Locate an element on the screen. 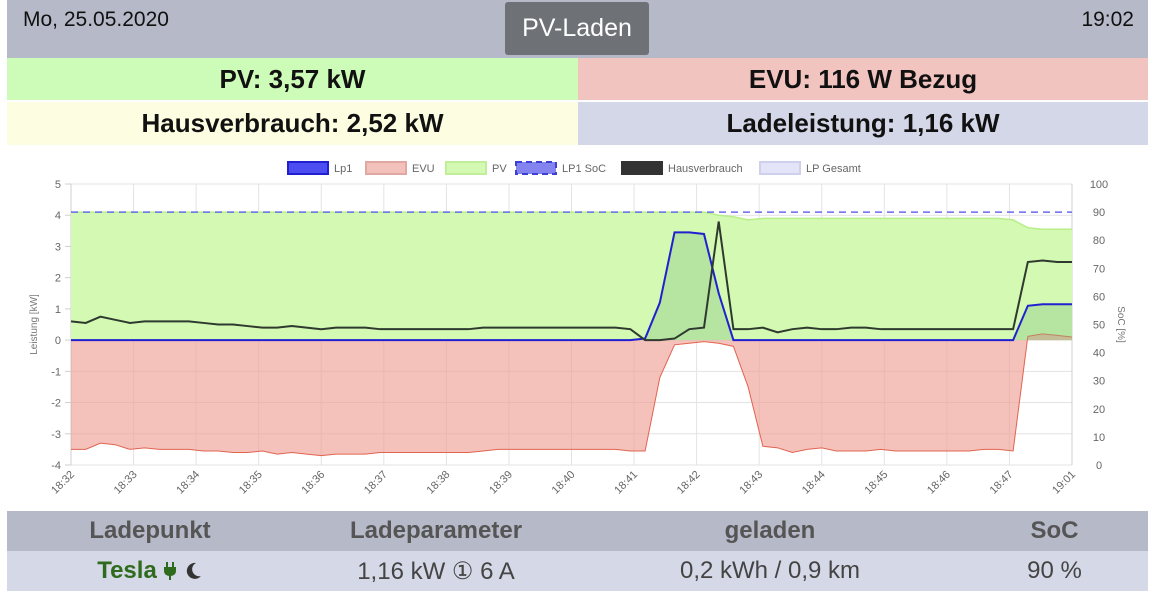 The height and width of the screenshot is (615, 1156). soc-value: 90 % is located at coordinates (1054, 570).